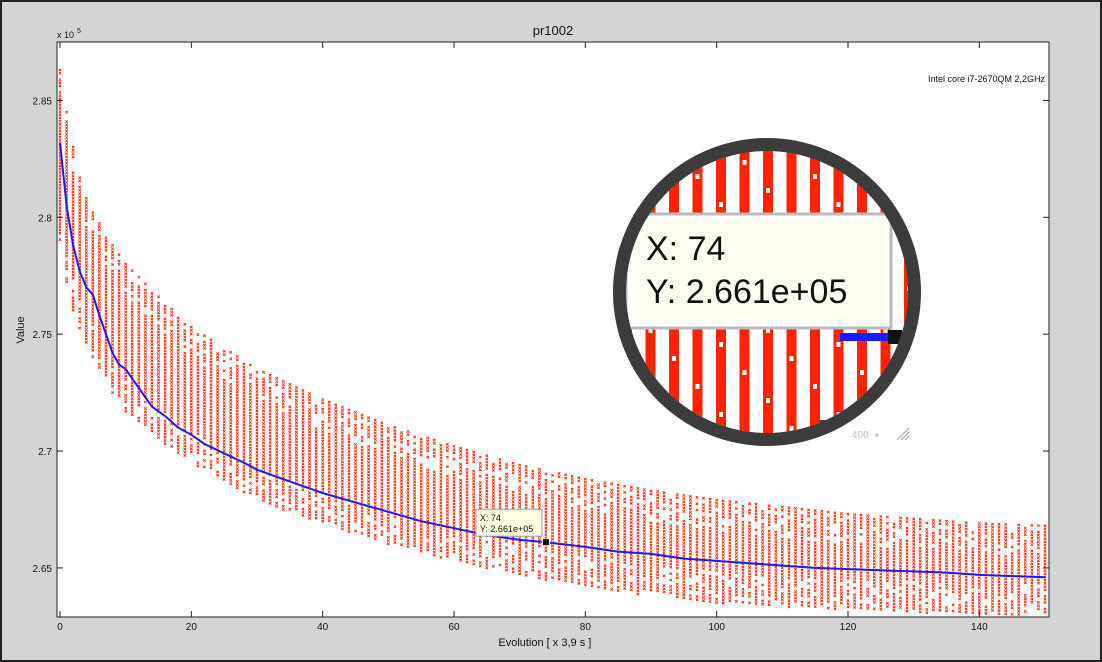 Image resolution: width=1102 pixels, height=662 pixels. What do you see at coordinates (509, 522) in the screenshot?
I see `datatip-box` at bounding box center [509, 522].